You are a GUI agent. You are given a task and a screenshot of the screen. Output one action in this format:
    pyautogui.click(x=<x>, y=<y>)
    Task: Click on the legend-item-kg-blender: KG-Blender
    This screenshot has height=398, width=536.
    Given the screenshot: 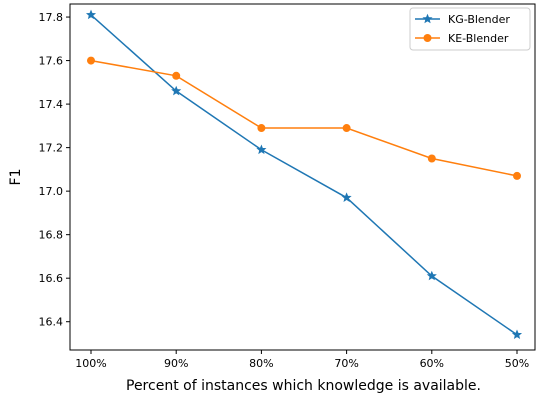 What is the action you would take?
    pyautogui.click(x=462, y=19)
    